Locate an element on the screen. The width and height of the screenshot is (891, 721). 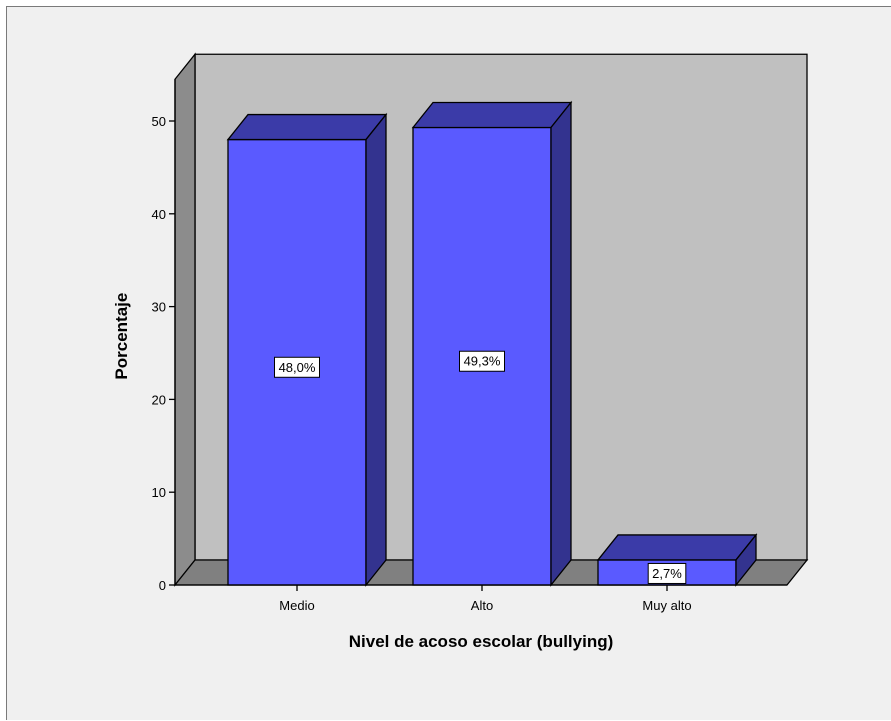
y-tick-label: 10 is located at coordinates (159, 492).